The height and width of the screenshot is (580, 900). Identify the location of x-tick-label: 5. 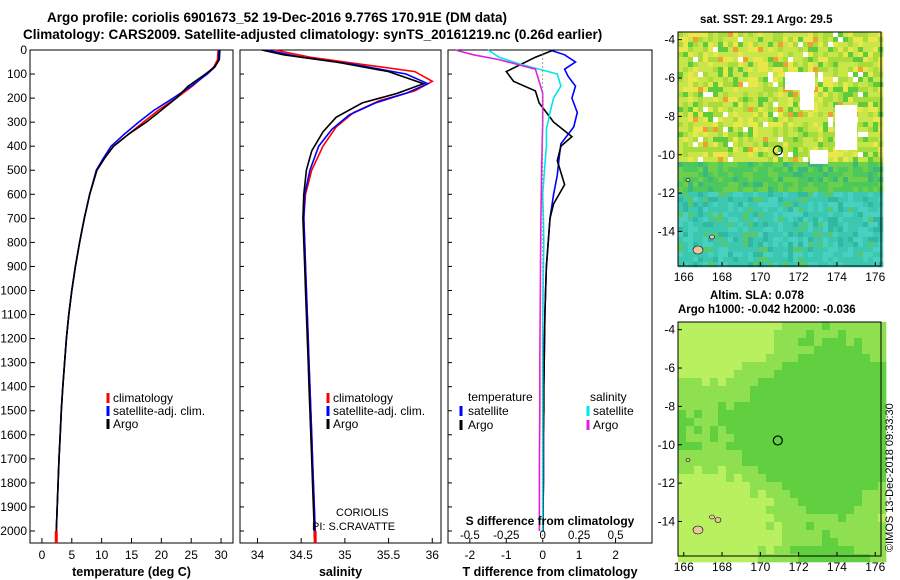
(71, 555).